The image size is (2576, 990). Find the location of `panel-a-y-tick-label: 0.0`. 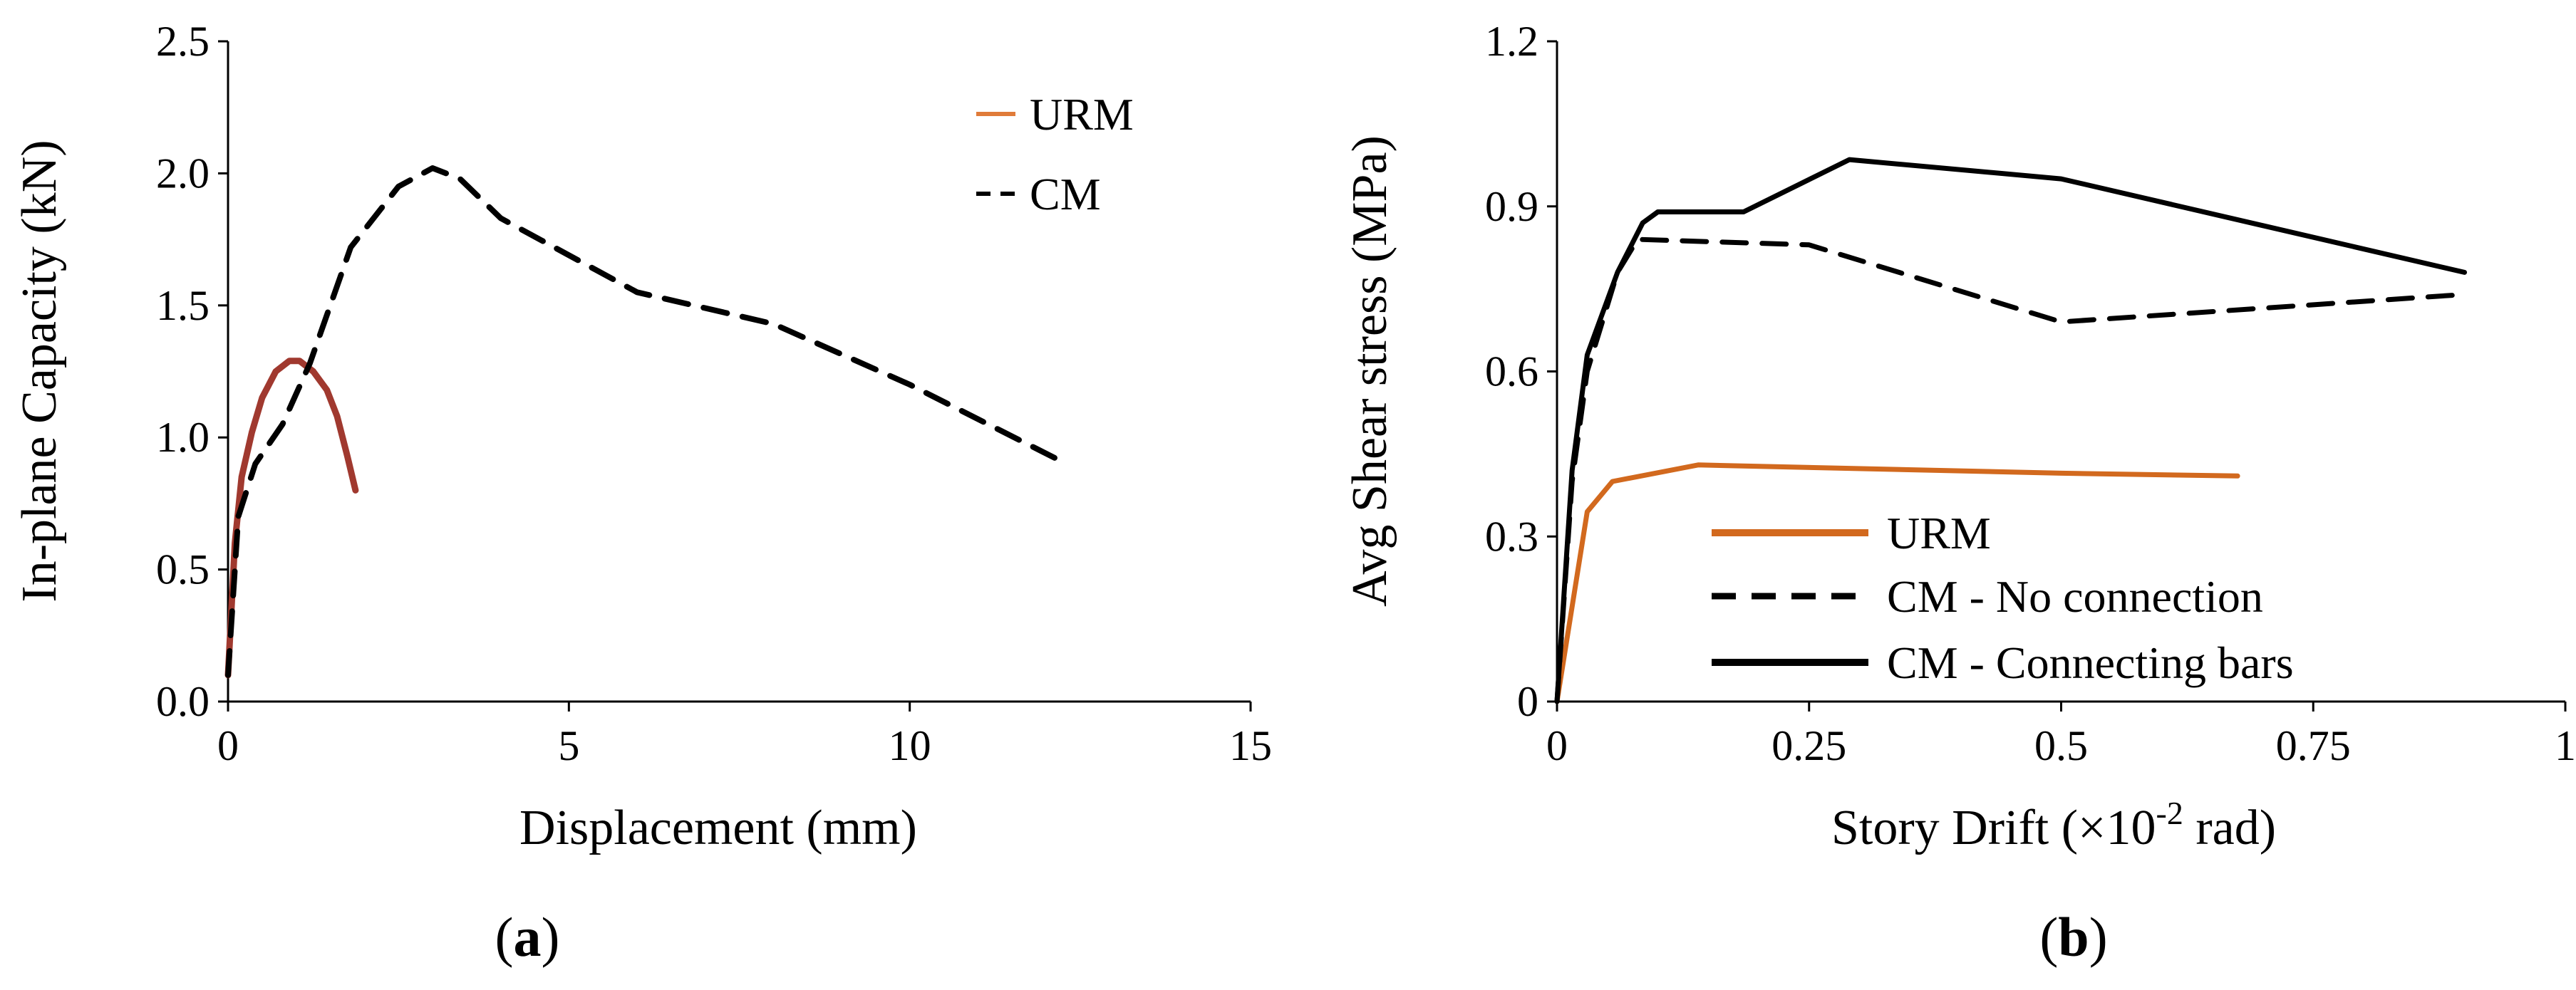

panel-a-y-tick-label: 0.0 is located at coordinates (183, 701).